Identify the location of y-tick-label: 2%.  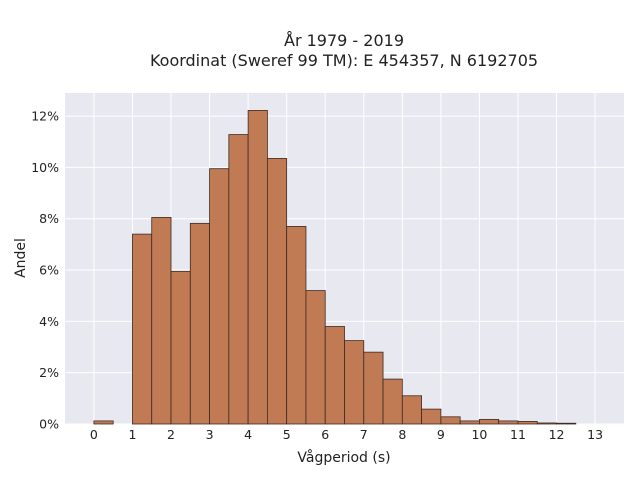
(49, 372).